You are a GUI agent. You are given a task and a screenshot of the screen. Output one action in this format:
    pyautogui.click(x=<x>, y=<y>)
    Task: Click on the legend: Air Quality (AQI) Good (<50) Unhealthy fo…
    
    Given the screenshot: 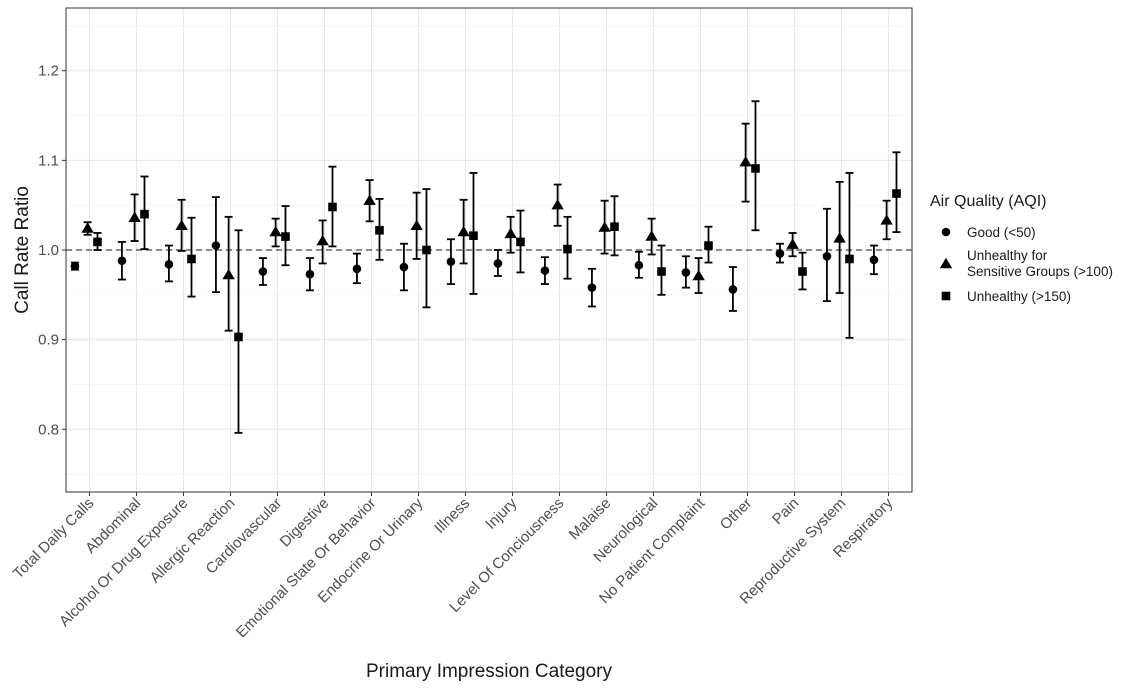 What is the action you would take?
    pyautogui.click(x=1021, y=248)
    